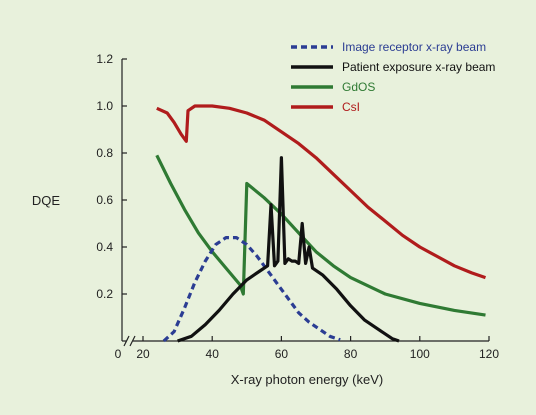  I want to click on x-tick-label: 20, so click(143, 354).